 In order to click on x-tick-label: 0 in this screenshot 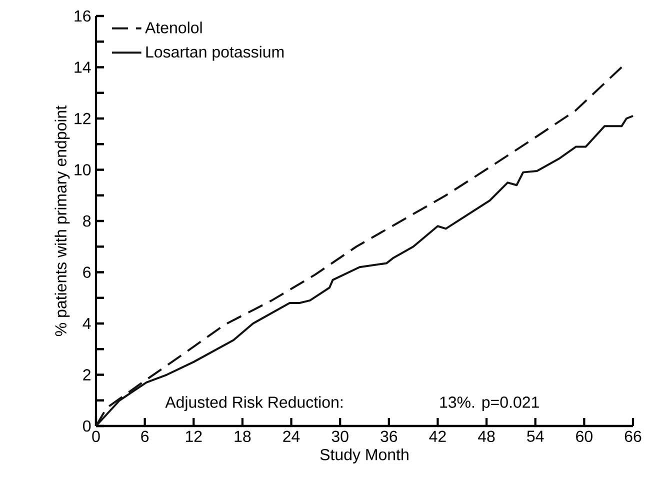, I will do `click(96, 436)`.